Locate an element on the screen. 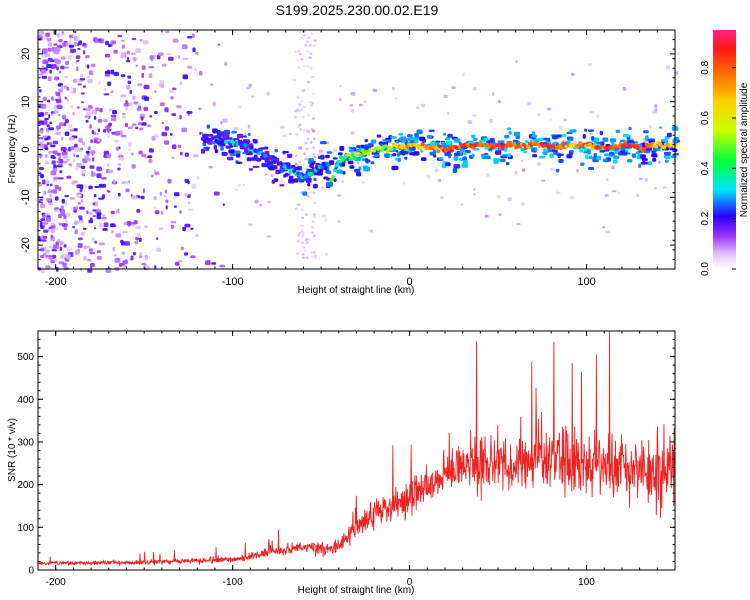 The width and height of the screenshot is (750, 600). spectrogram-y-tick-label: 20 is located at coordinates (26, 54).